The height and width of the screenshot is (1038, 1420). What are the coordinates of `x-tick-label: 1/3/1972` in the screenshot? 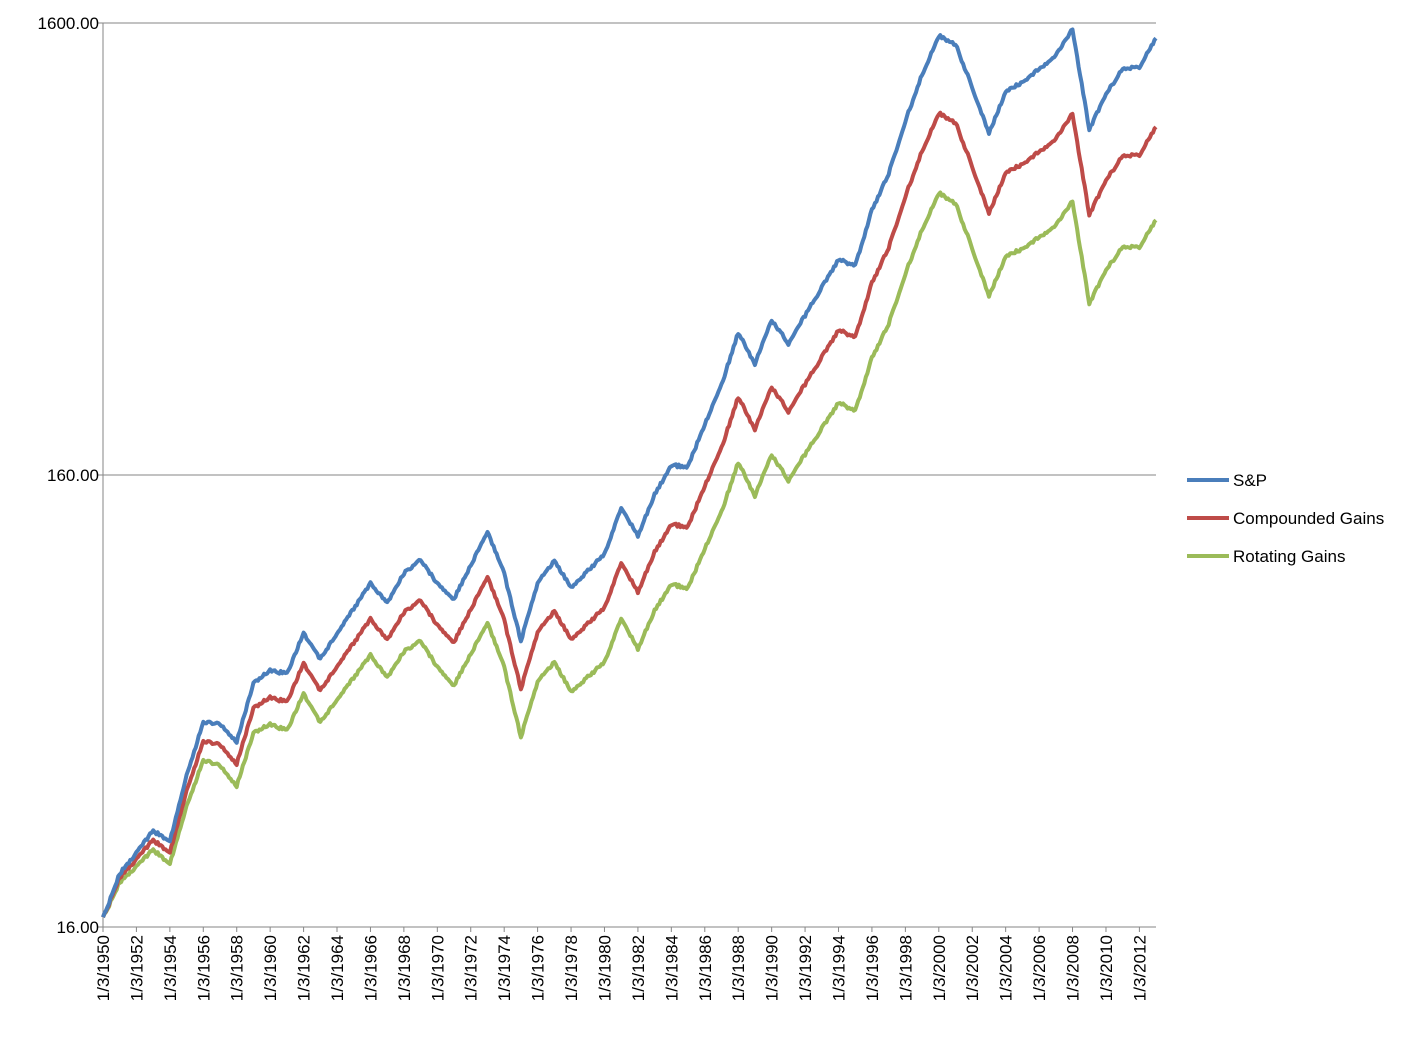 It's located at (471, 968).